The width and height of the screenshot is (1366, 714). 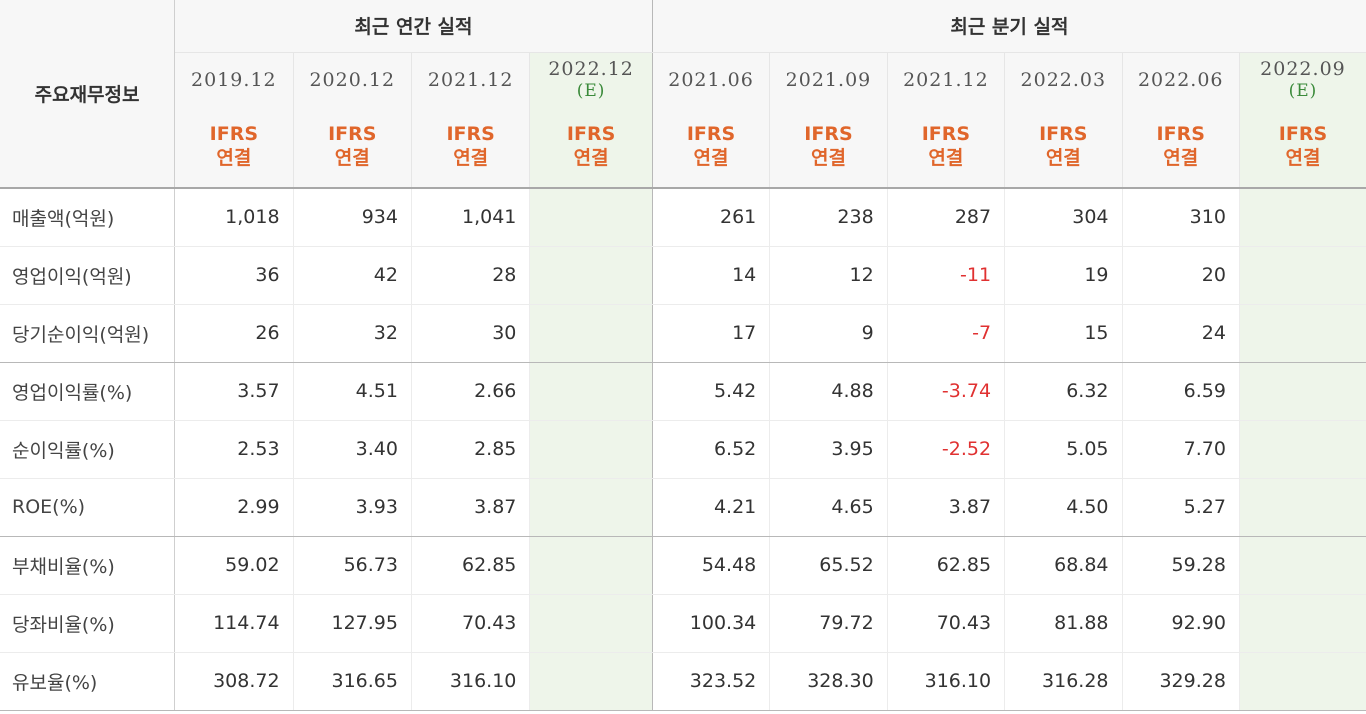 What do you see at coordinates (1303, 91) in the screenshot?
I see `estimate-mark: (E)` at bounding box center [1303, 91].